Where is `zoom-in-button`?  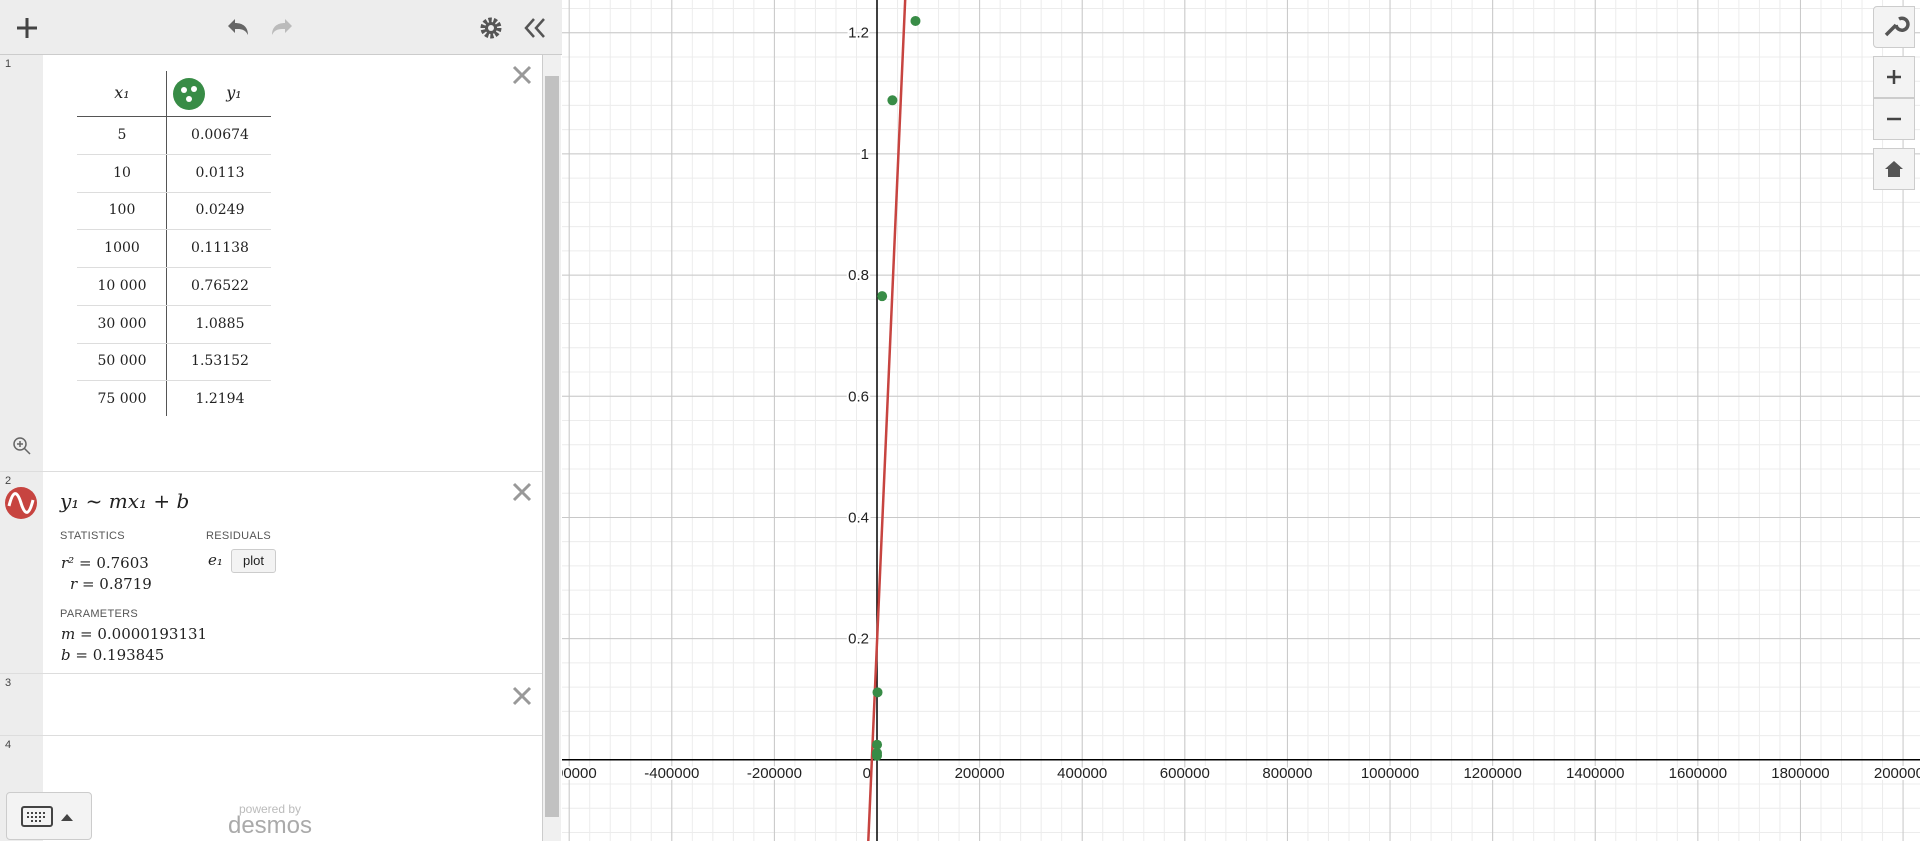
zoom-in-button is located at coordinates (1894, 77).